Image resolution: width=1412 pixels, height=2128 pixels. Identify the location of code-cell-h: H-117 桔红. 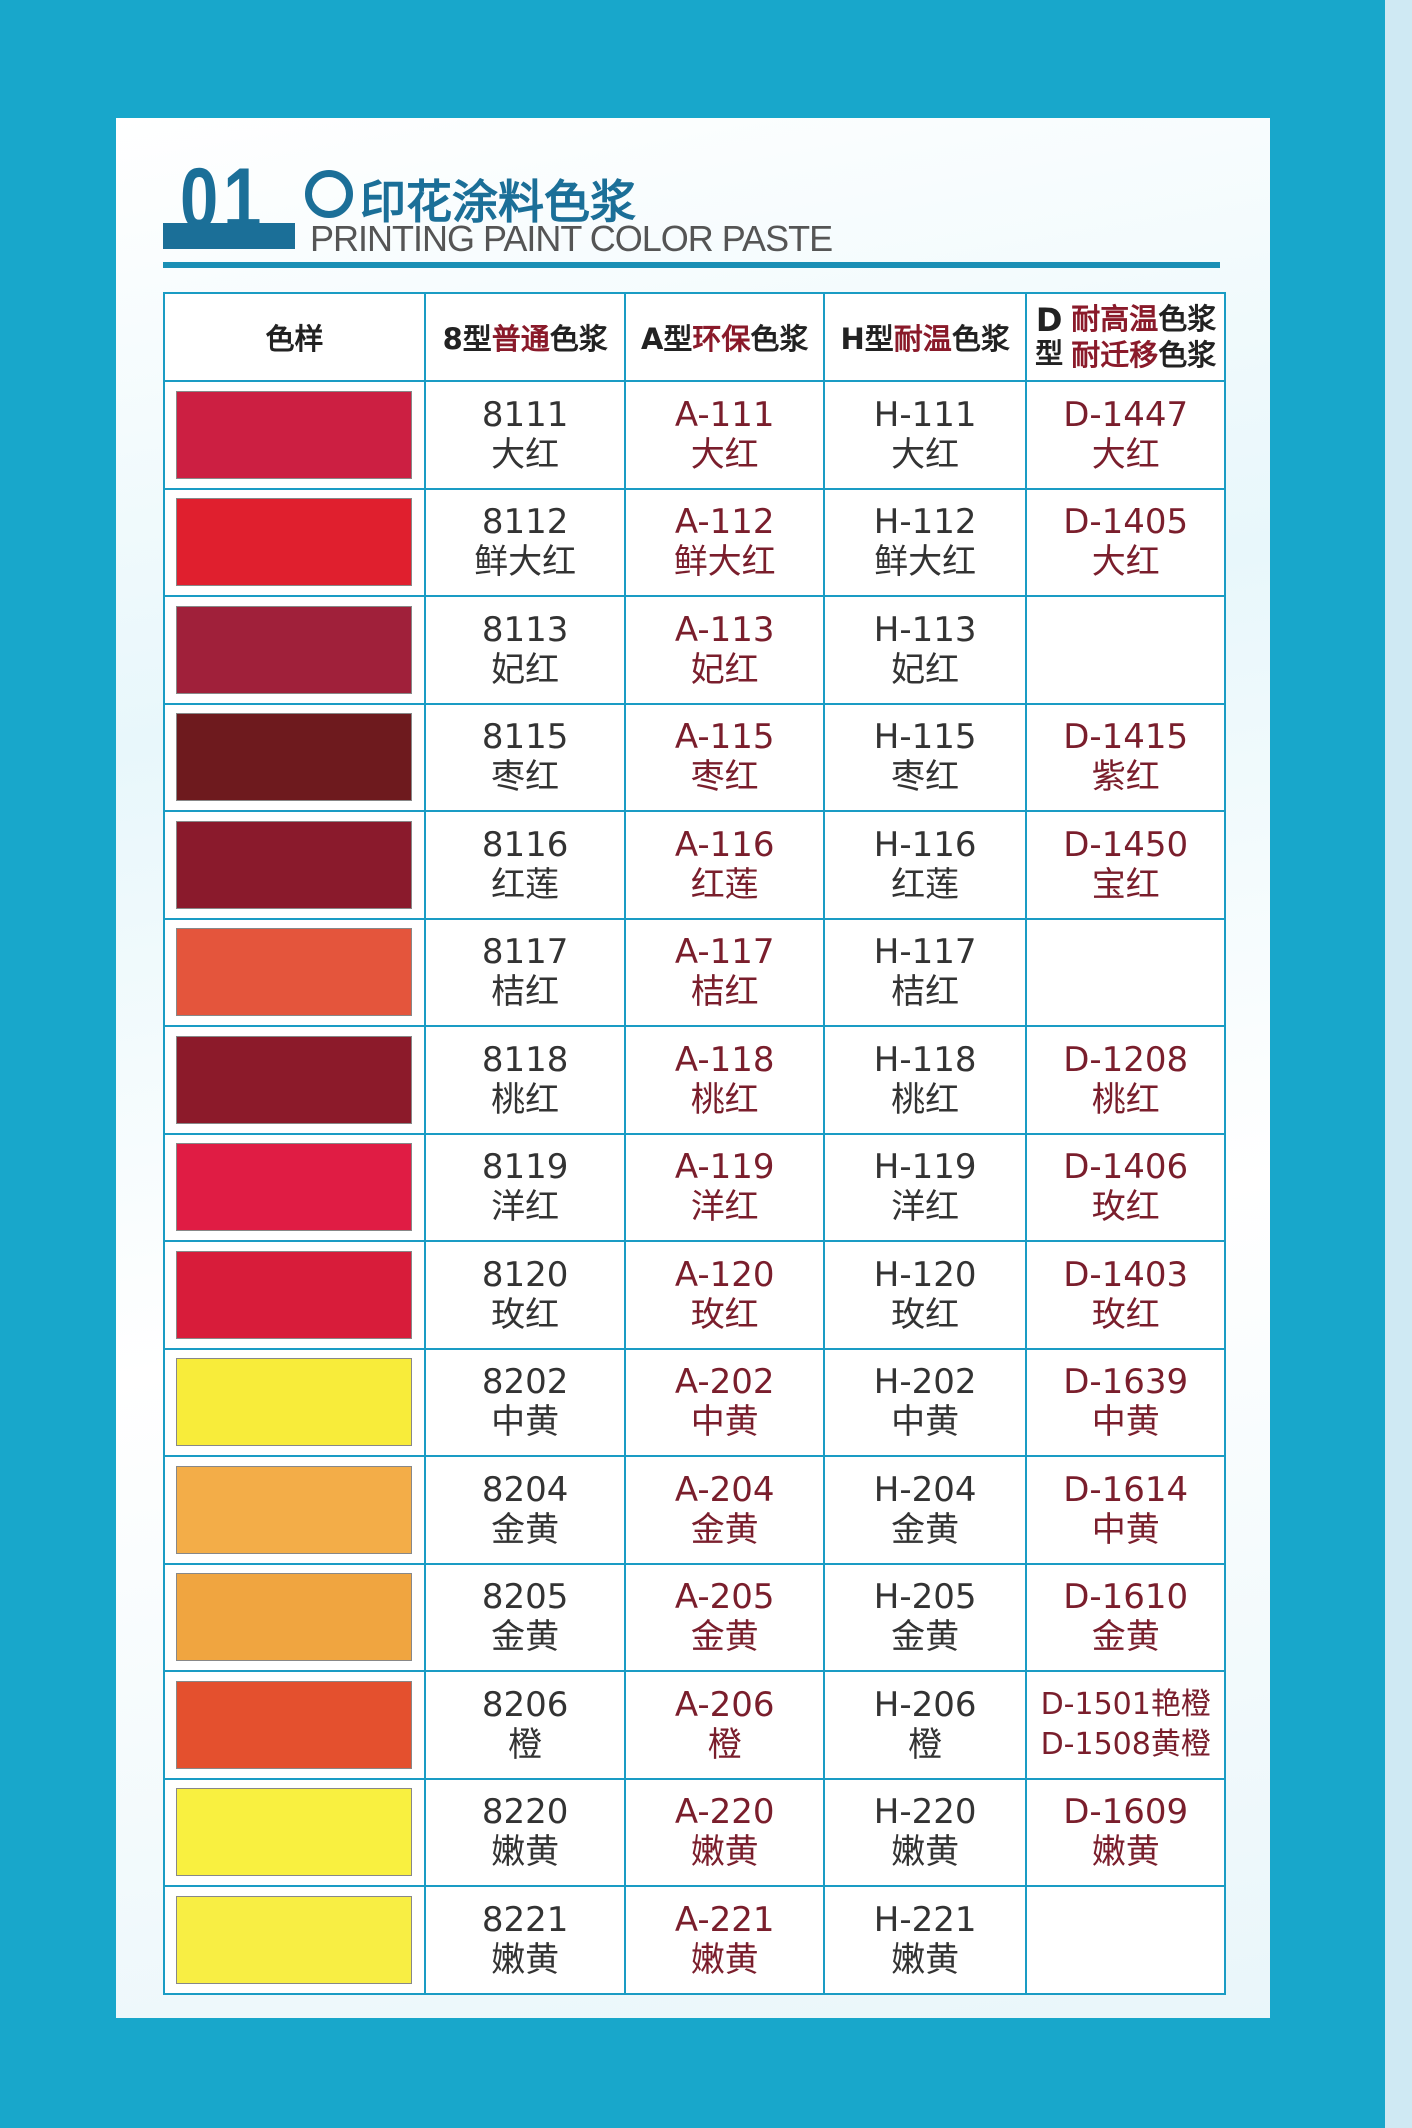
(925, 972).